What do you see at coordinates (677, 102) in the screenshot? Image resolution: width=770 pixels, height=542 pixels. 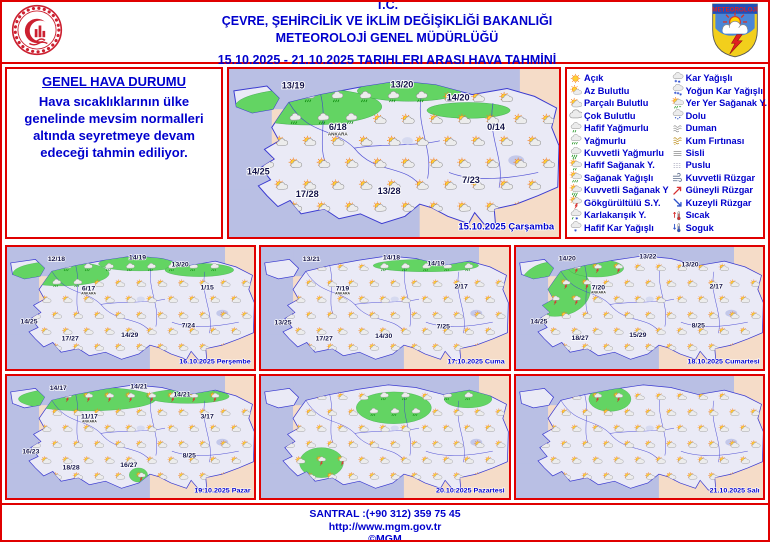 I see `scattered-icon` at bounding box center [677, 102].